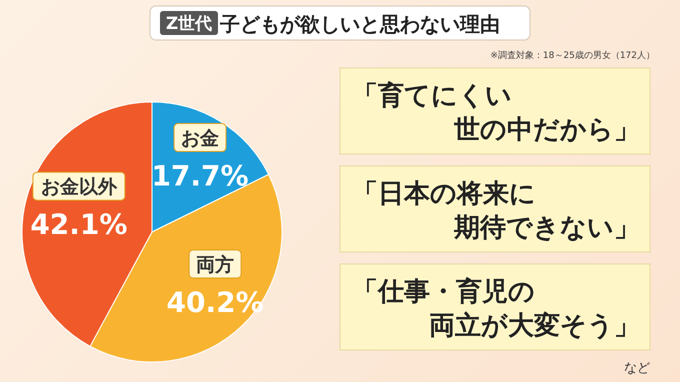  What do you see at coordinates (200, 139) in the screenshot?
I see `slice-label: お金` at bounding box center [200, 139].